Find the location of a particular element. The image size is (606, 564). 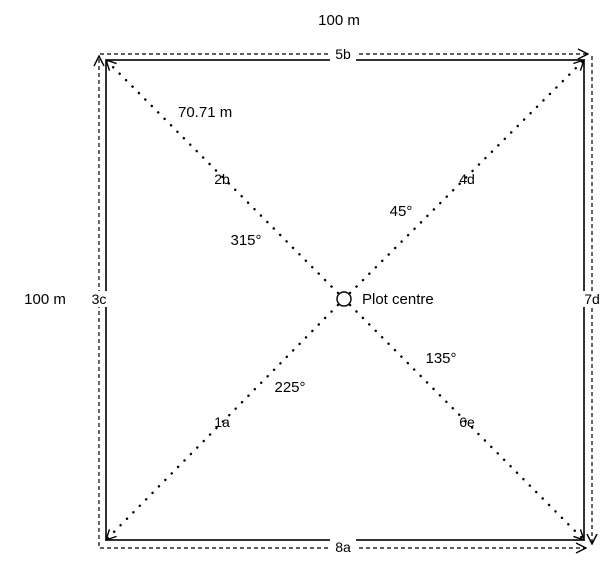

north-transect-label: 5b is located at coordinates (343, 54).